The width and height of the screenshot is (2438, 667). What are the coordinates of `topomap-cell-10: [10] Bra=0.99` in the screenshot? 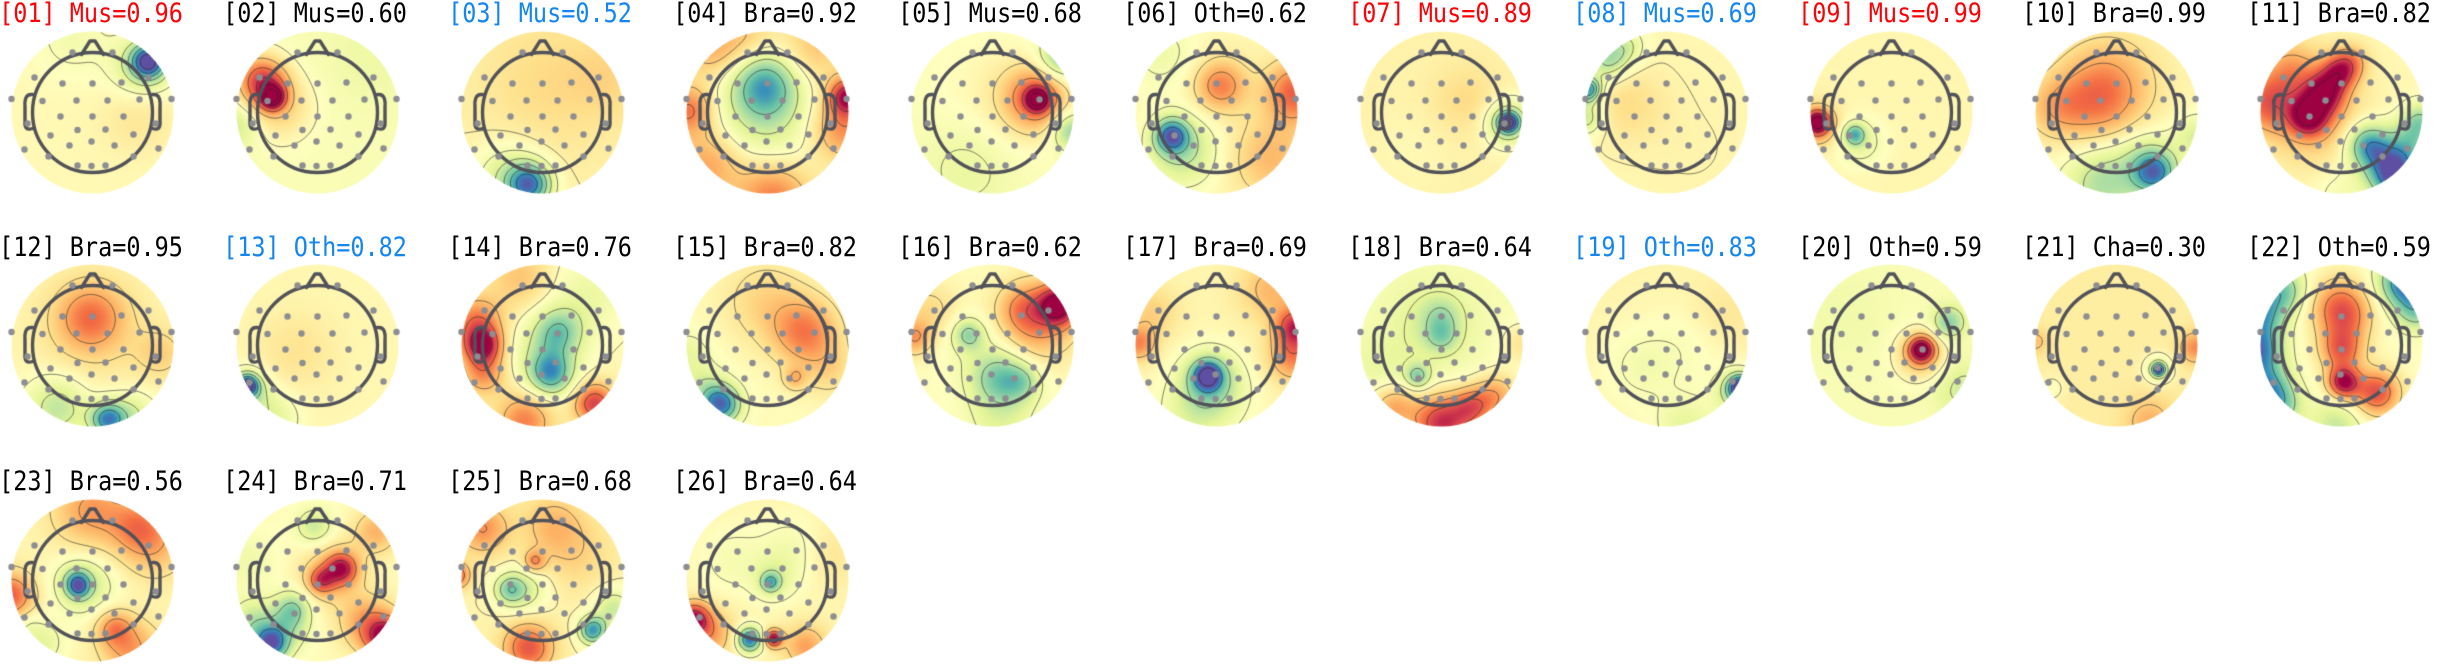 It's located at (2116, 112).